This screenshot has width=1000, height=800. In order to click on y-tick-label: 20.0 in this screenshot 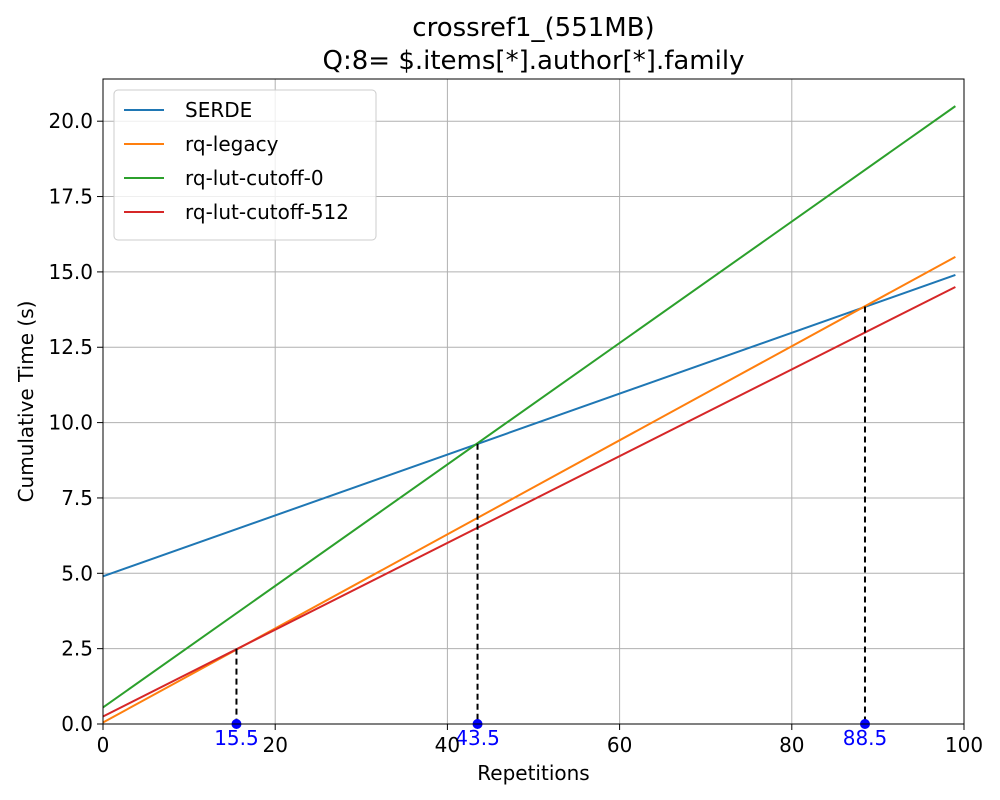, I will do `click(70, 121)`.